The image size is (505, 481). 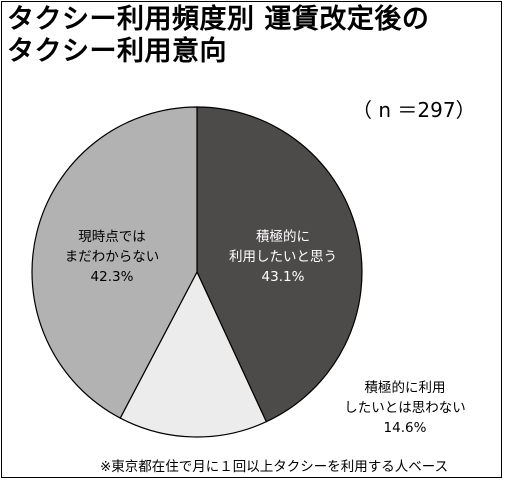 What do you see at coordinates (117, 51) in the screenshot?
I see `chart-title-line-2: タクシー利用意向` at bounding box center [117, 51].